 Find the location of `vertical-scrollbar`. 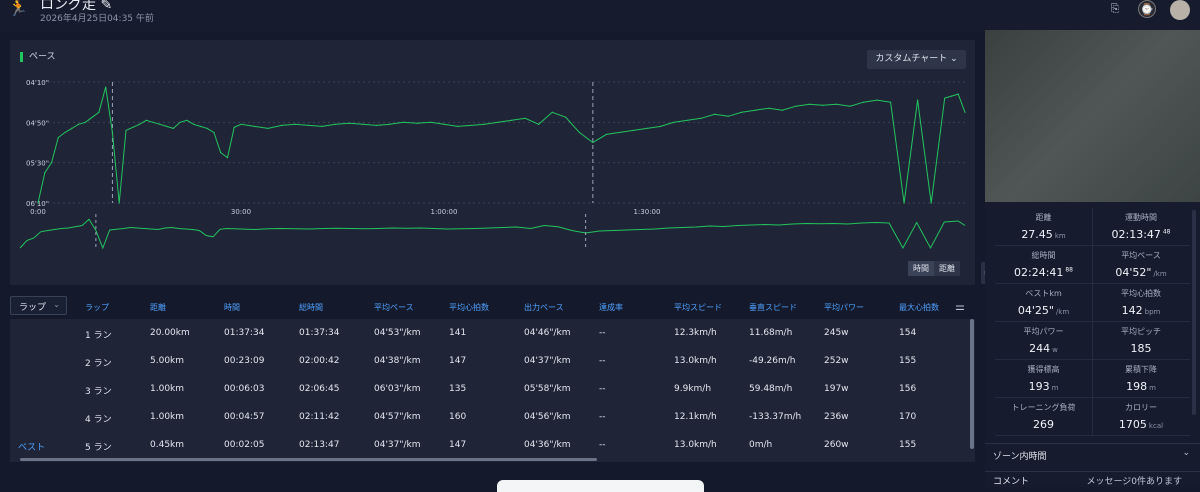

vertical-scrollbar is located at coordinates (972, 384).